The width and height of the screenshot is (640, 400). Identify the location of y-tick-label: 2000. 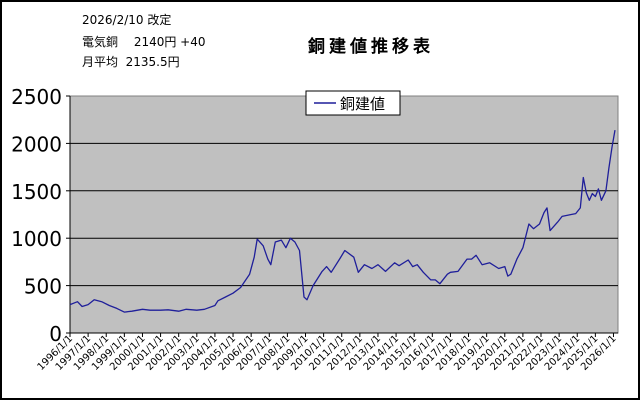
(36, 144).